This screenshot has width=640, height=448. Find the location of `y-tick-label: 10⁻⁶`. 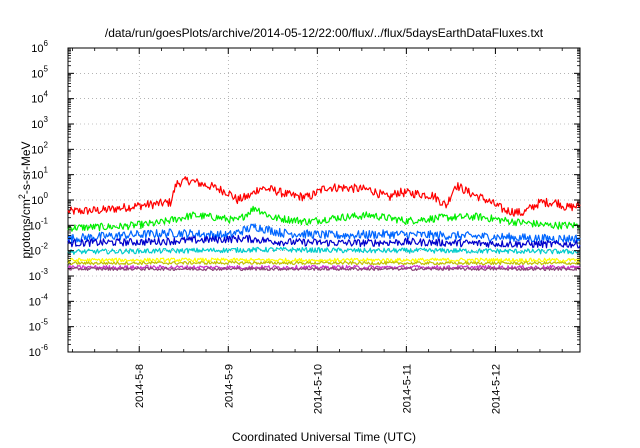

y-tick-label: 10⁻⁶ is located at coordinates (39, 351).